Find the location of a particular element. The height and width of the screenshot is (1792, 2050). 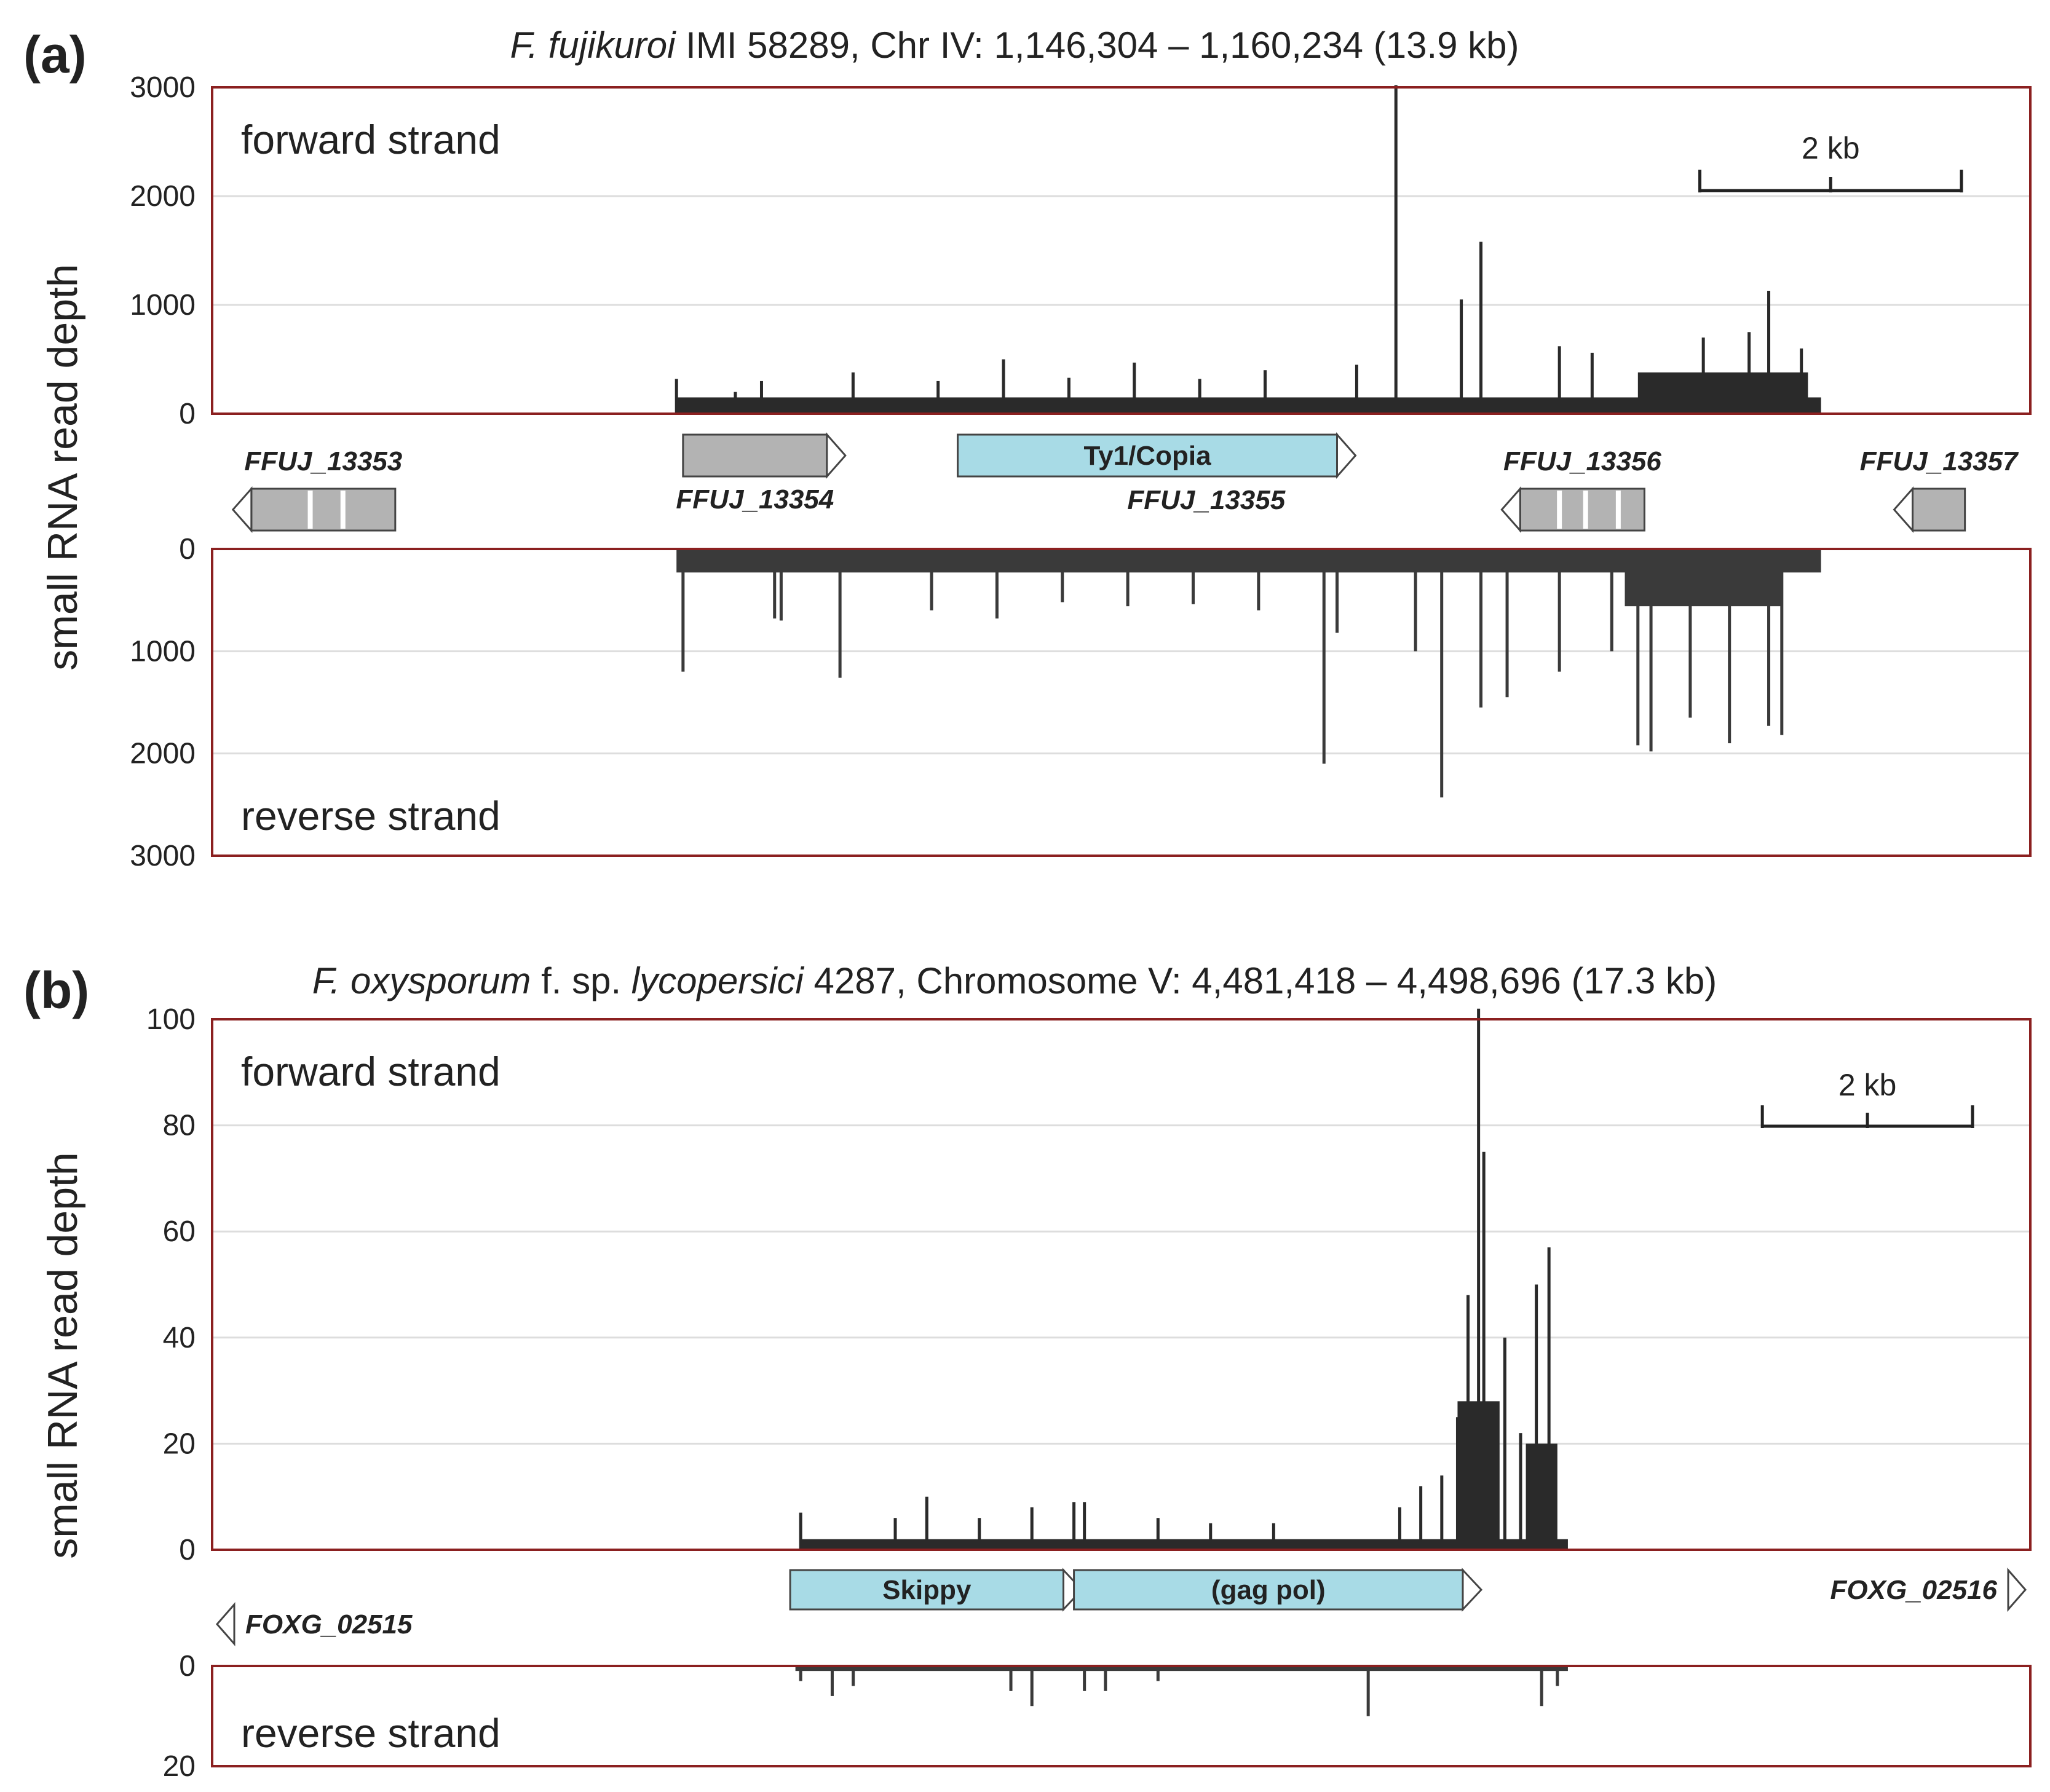

p1-te-label: (gag pol) is located at coordinates (1268, 1590).